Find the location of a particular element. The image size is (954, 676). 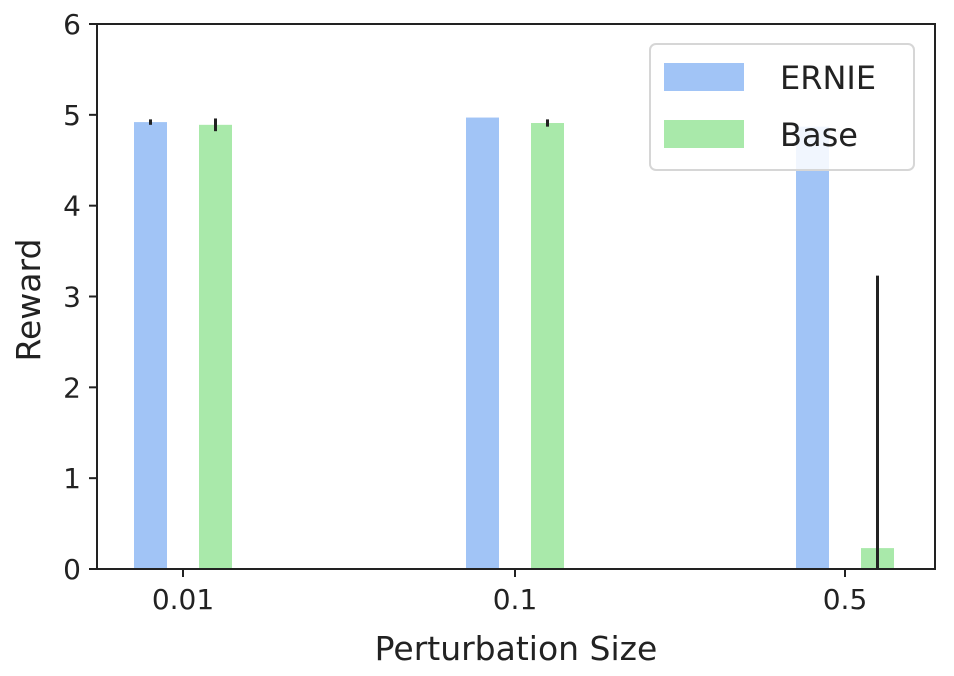

y-tick-label: 4 is located at coordinates (72, 206).